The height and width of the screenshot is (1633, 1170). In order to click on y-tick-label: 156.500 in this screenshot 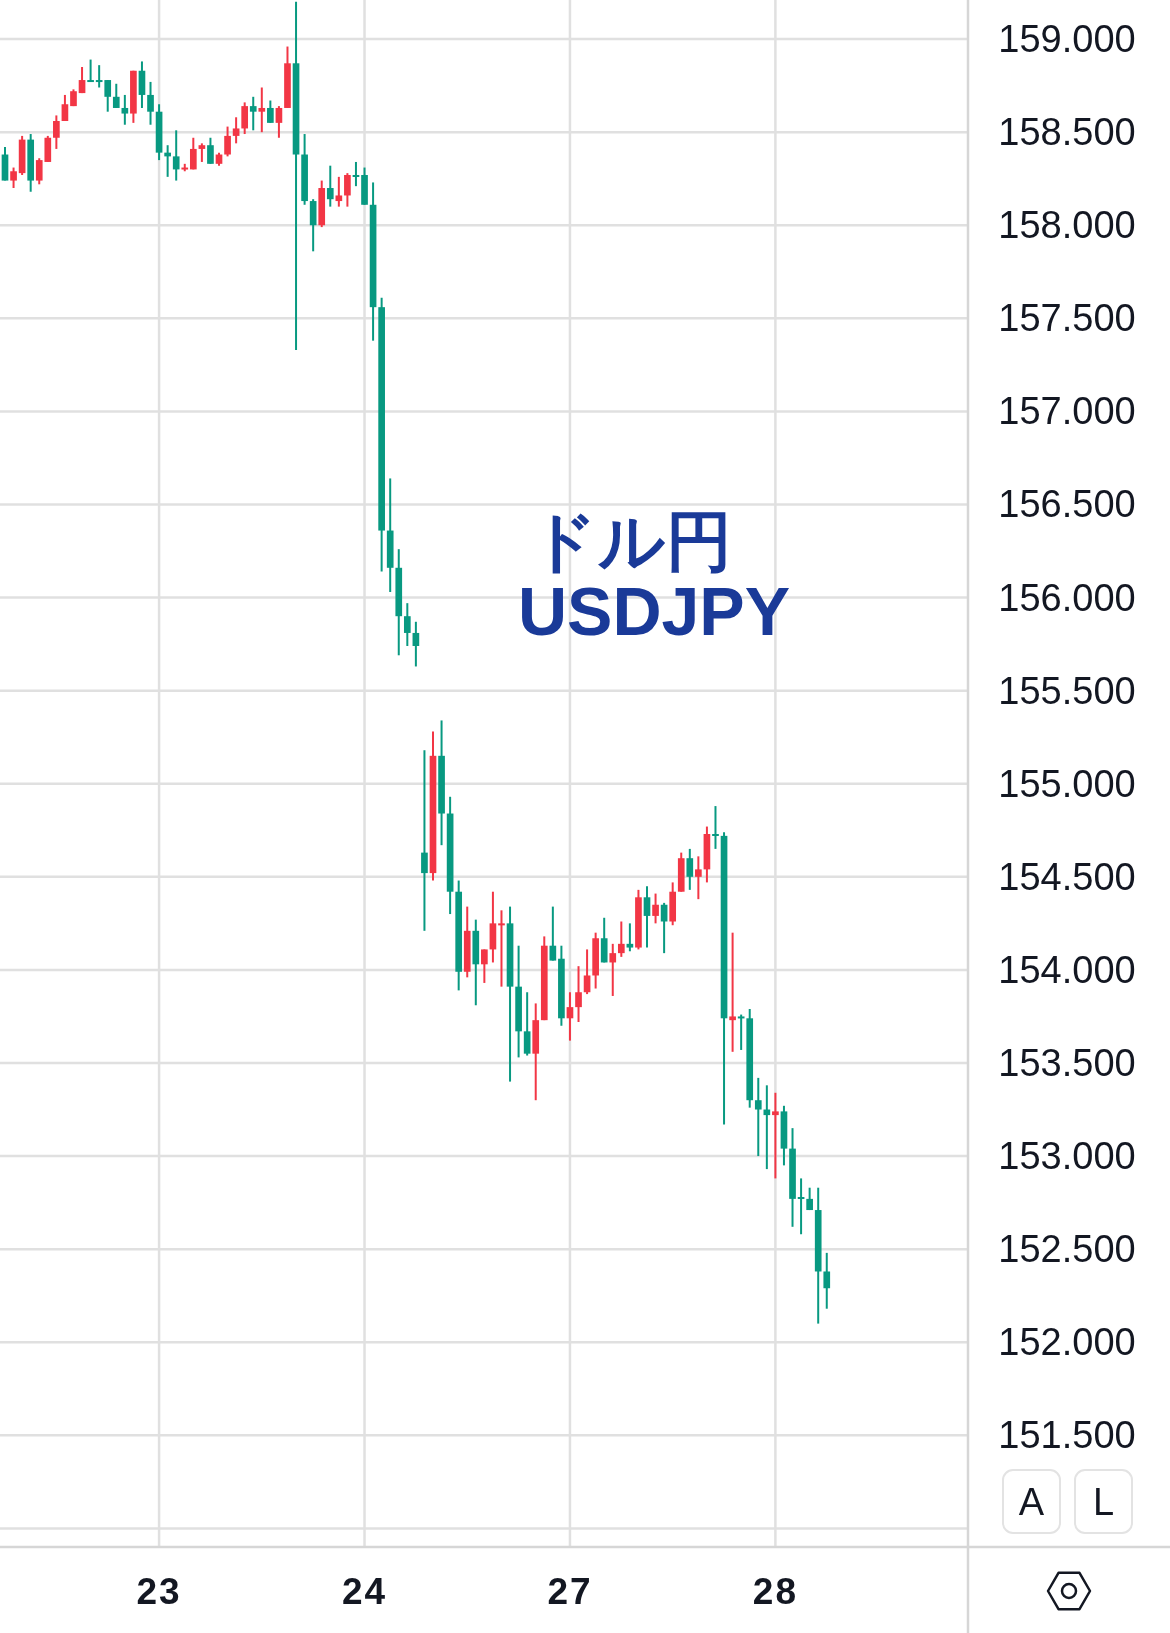, I will do `click(1067, 504)`.